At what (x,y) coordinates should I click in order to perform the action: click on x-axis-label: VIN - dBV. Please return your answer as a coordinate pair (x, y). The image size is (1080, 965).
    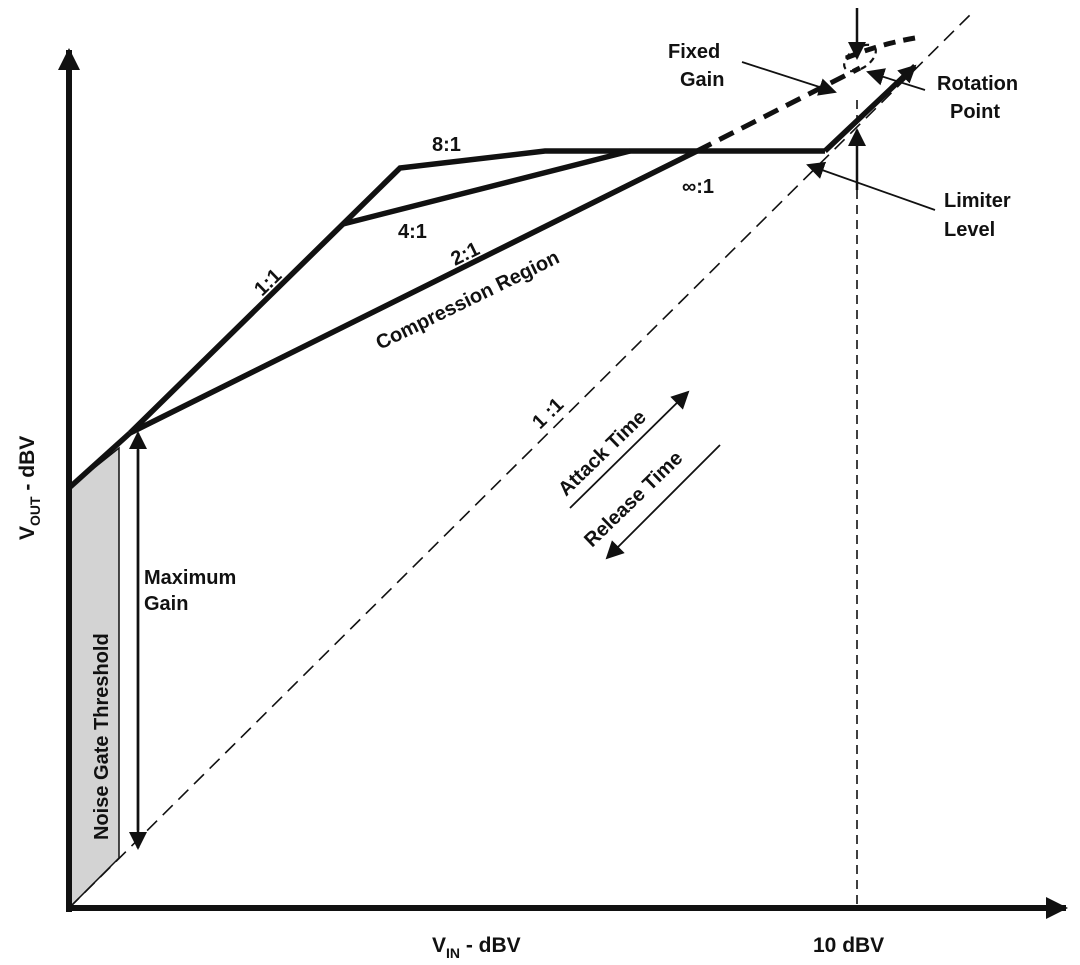
    Looking at the image, I should click on (476, 947).